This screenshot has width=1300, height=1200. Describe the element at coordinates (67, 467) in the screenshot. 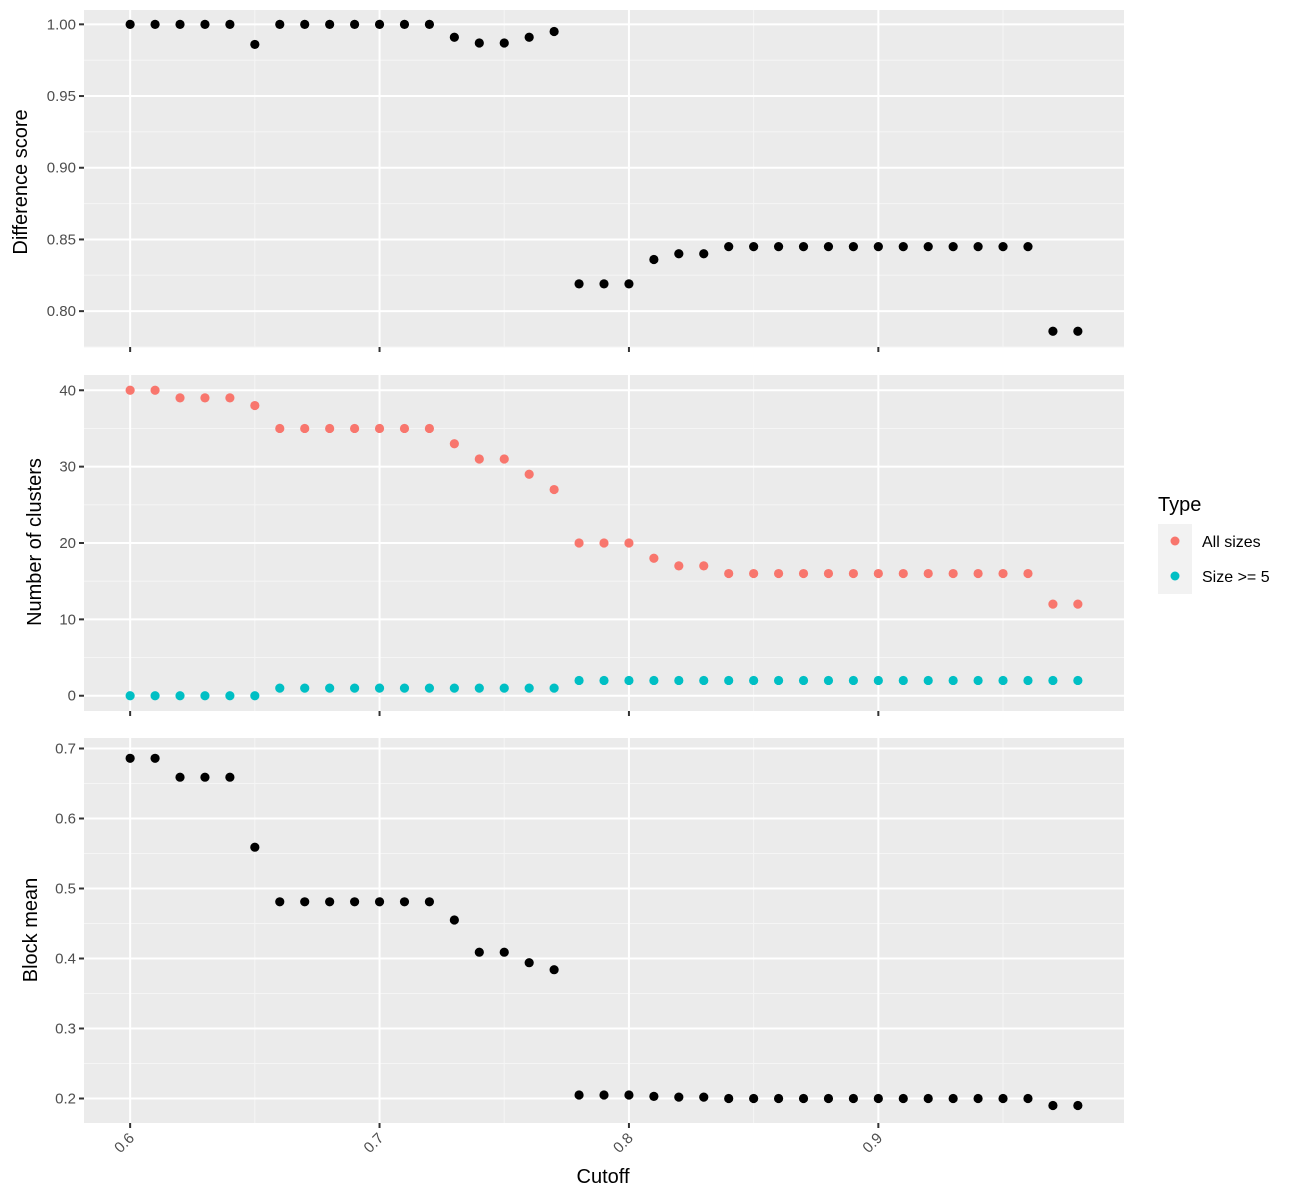

I see `y-tick-label: 30` at that location.